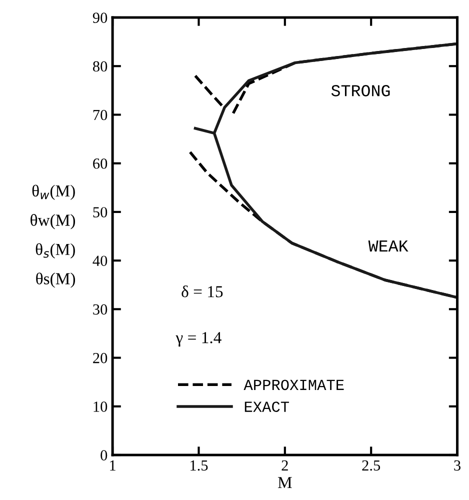 The height and width of the screenshot is (500, 469). Describe the element at coordinates (388, 246) in the screenshot. I see `annotation: WEAK` at that location.